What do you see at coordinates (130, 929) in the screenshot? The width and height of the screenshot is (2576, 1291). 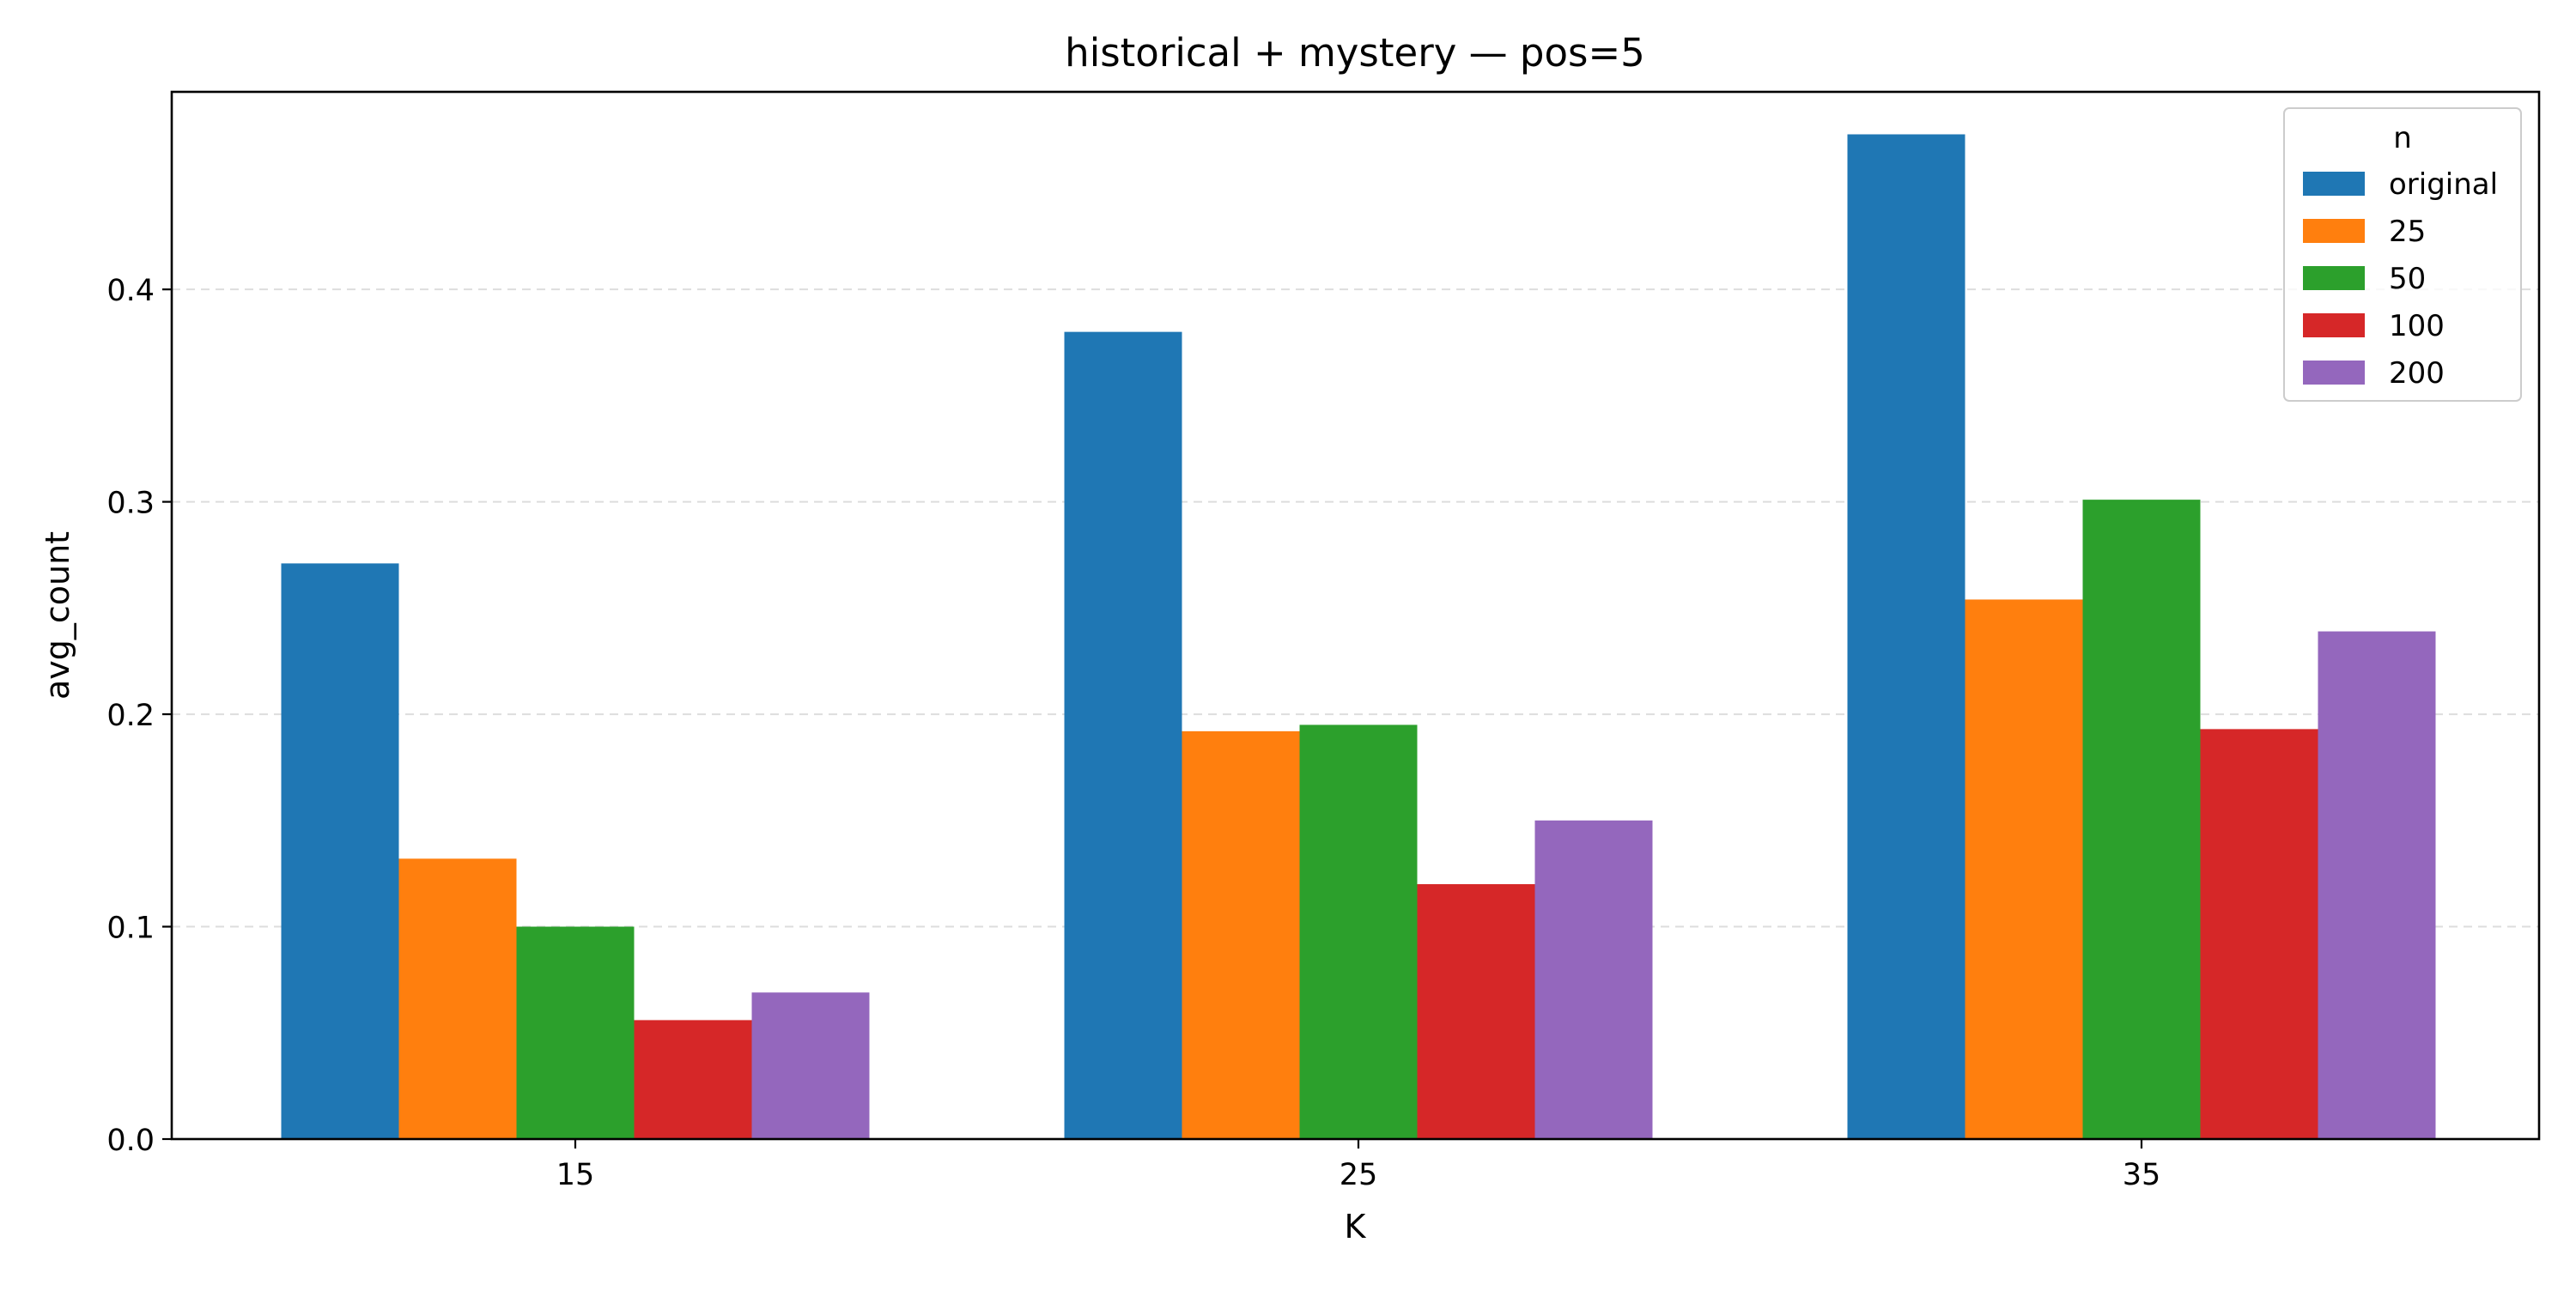 I see `y-tick-label: 0.1` at bounding box center [130, 929].